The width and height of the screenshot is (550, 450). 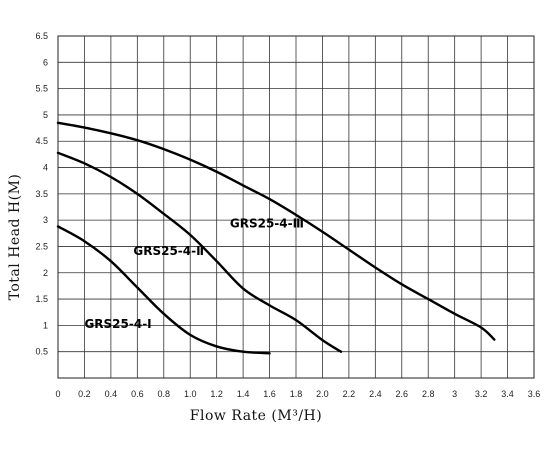 What do you see at coordinates (41, 246) in the screenshot?
I see `y-tick-label: 2.5` at bounding box center [41, 246].